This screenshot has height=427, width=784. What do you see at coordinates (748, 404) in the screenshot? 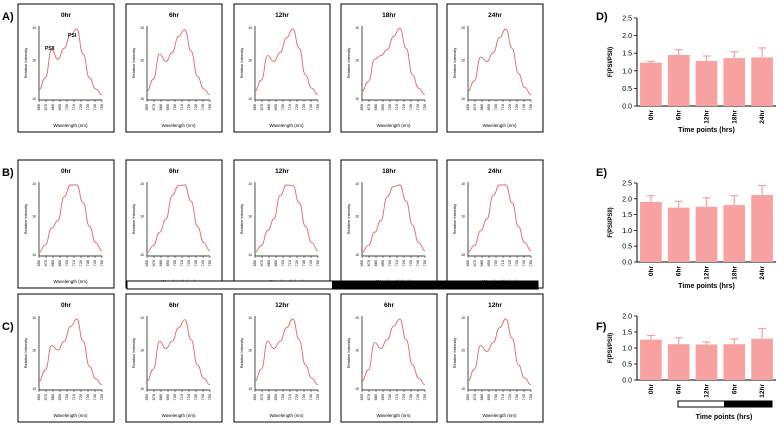
I see `dark-period` at bounding box center [748, 404].